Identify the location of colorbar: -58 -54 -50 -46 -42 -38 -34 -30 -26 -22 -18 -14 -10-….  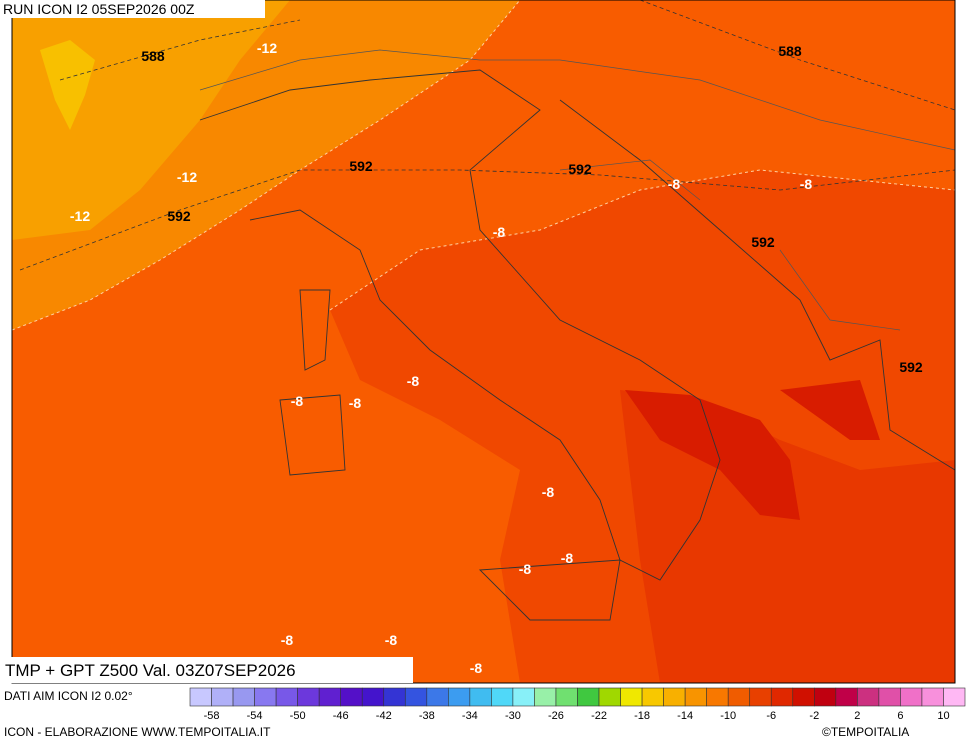
(577, 704).